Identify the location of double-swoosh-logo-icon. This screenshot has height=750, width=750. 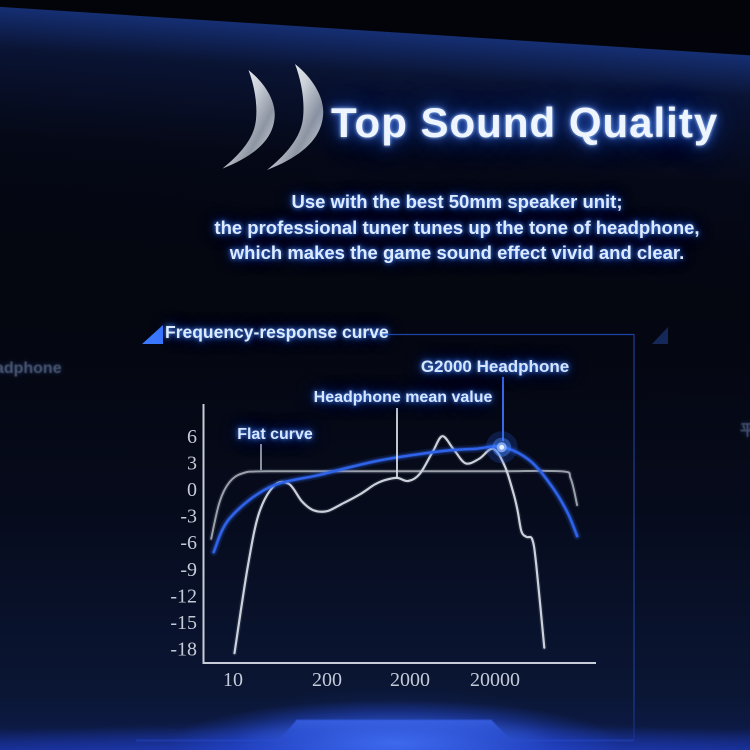
(273, 117).